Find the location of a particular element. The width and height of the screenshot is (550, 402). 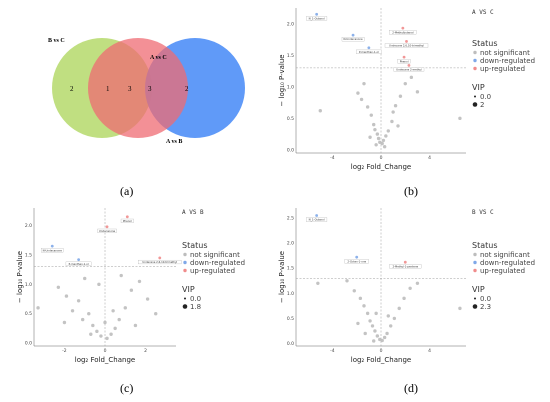

point-label: Undecane 2-methyl is located at coordinates (409, 69).